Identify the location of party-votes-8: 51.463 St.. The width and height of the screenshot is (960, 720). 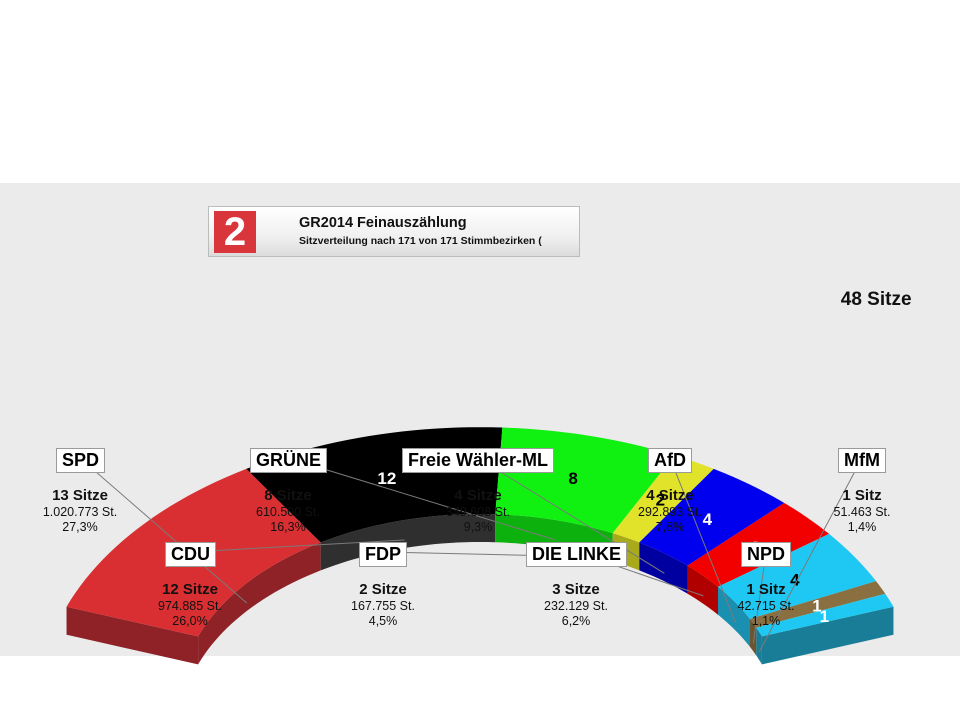
(862, 512).